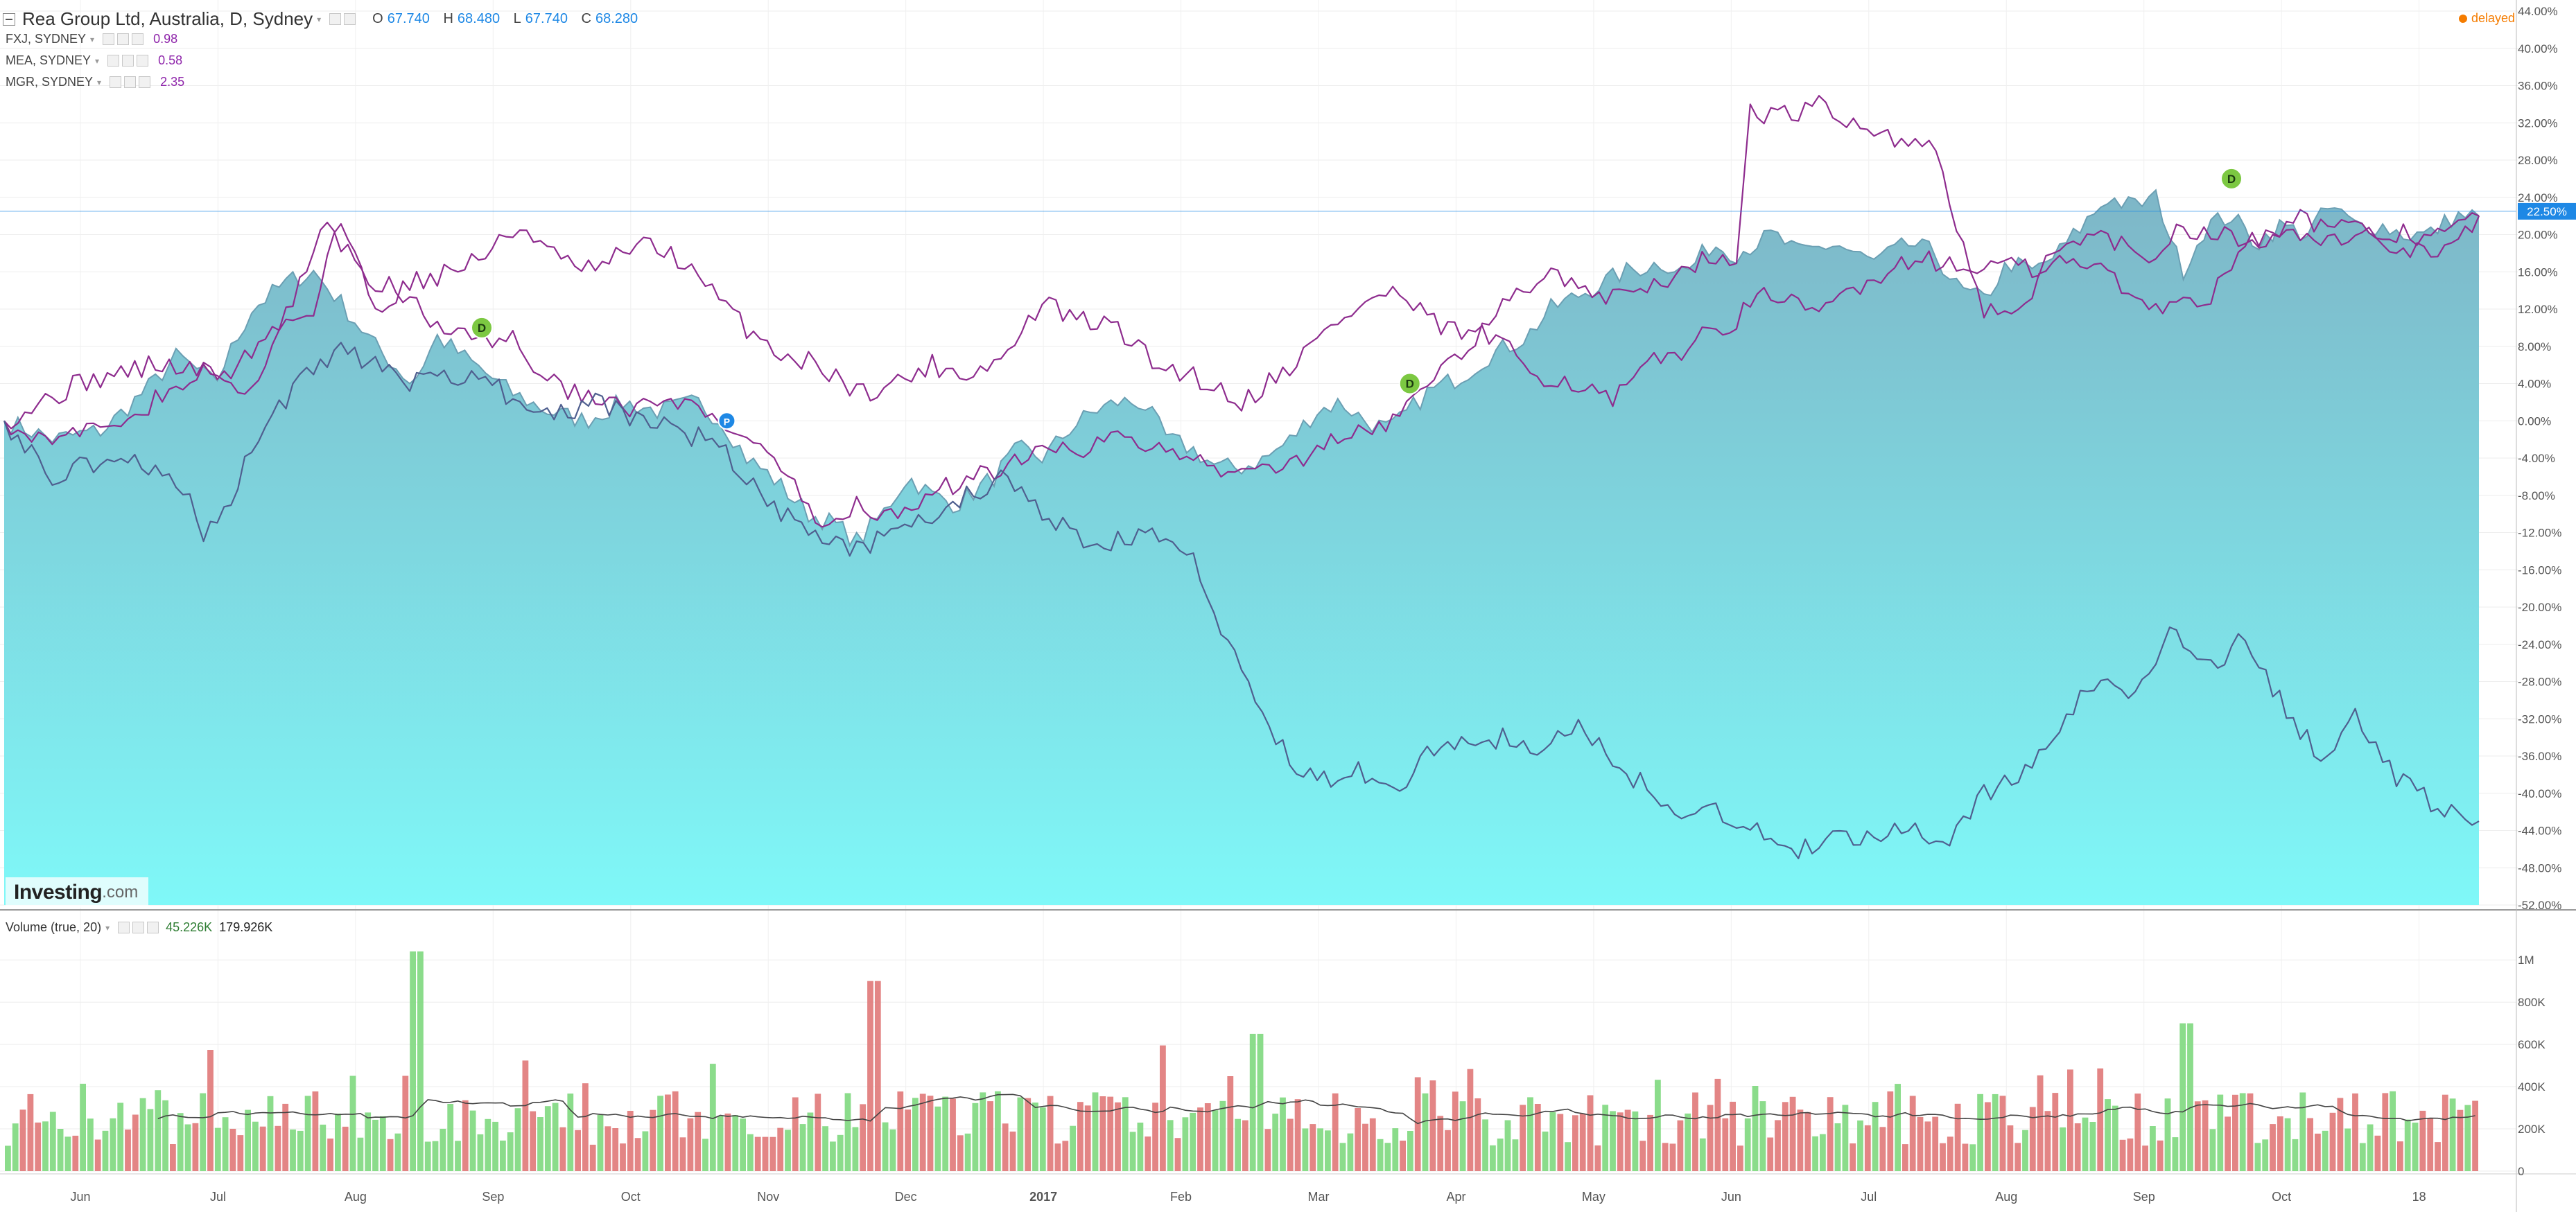  I want to click on y-tick-label: 16.00%, so click(2538, 272).